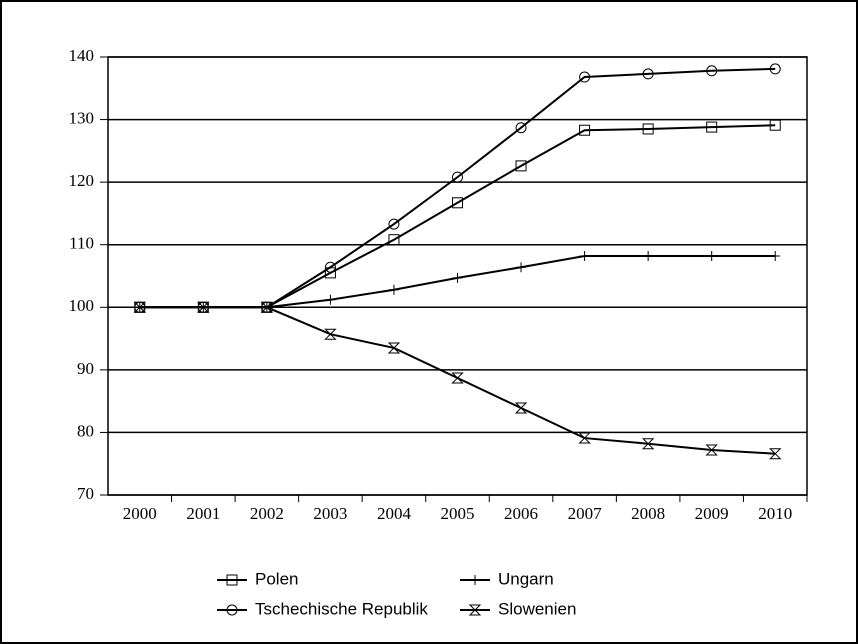  What do you see at coordinates (341, 608) in the screenshot?
I see `legend-label: Tschechische Republik` at bounding box center [341, 608].